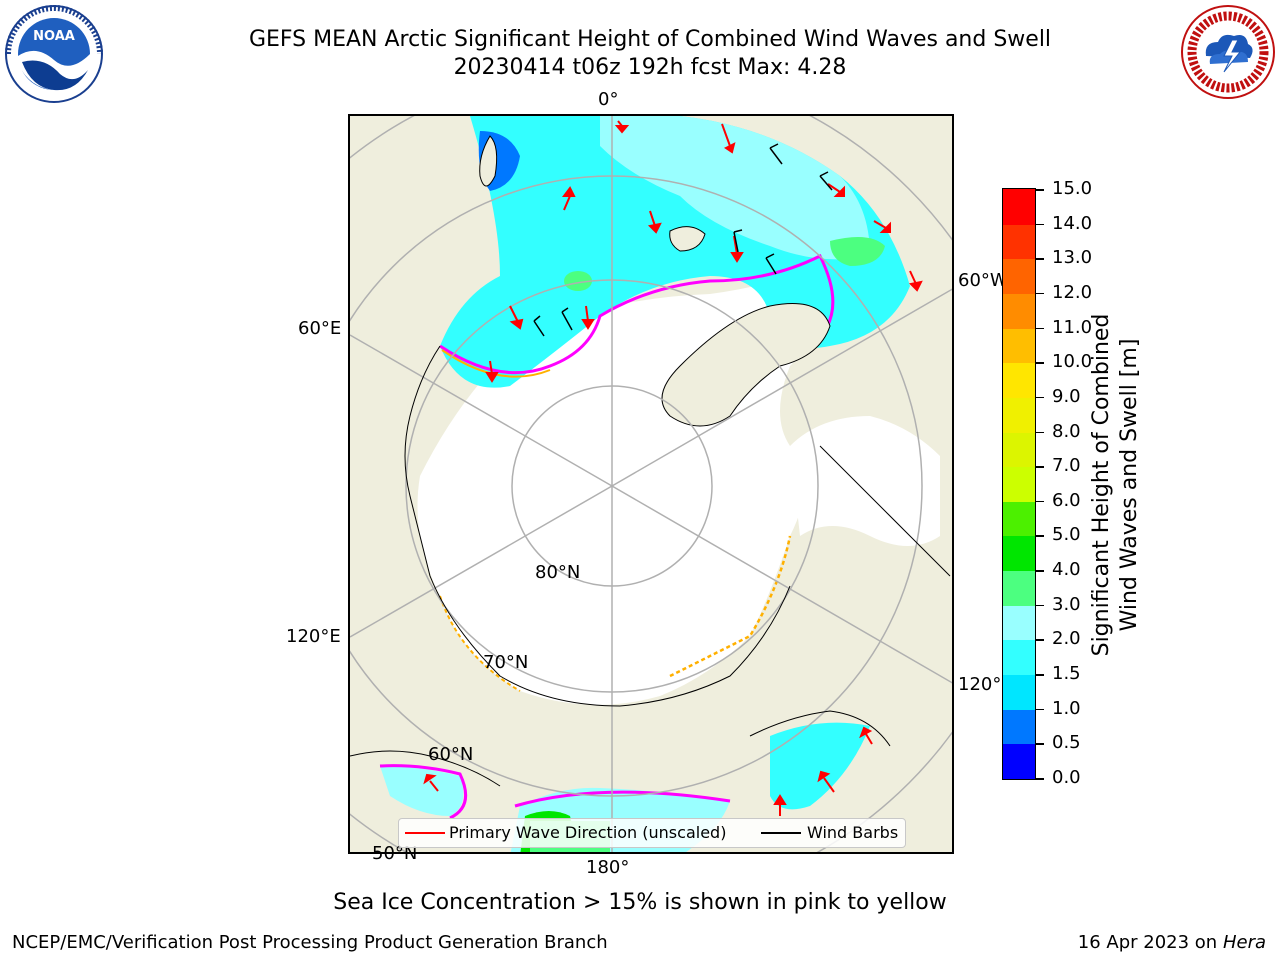 This screenshot has width=1280, height=960. Describe the element at coordinates (820, 766) in the screenshot. I see `wave-field-pacific` at that location.